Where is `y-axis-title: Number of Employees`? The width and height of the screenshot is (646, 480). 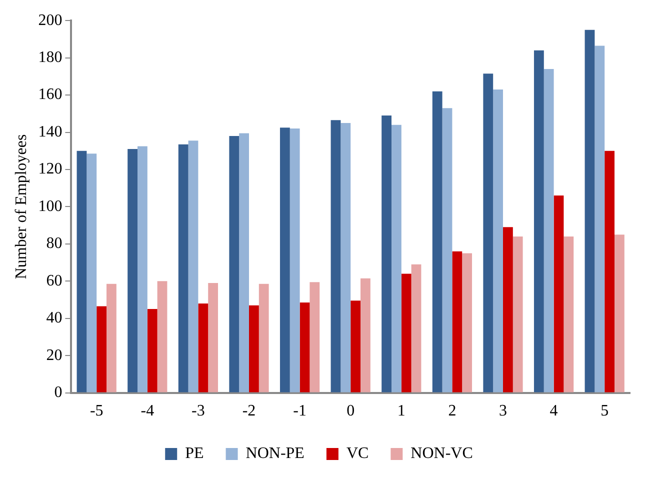 y-axis-title: Number of Employees is located at coordinates (21, 207).